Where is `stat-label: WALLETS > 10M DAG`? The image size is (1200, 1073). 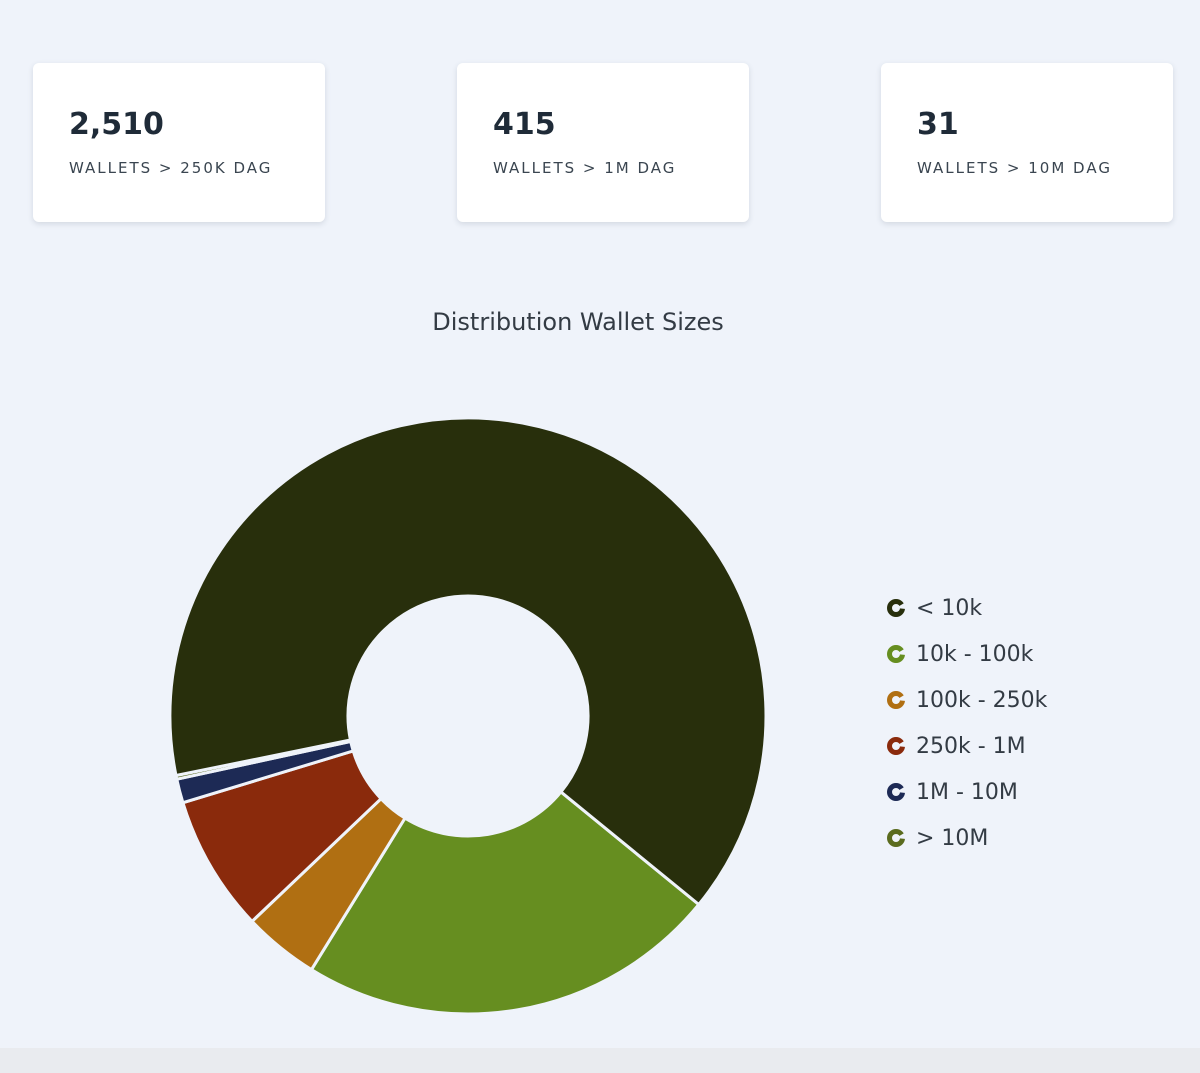
stat-label: WALLETS > 10M DAG is located at coordinates (1014, 168).